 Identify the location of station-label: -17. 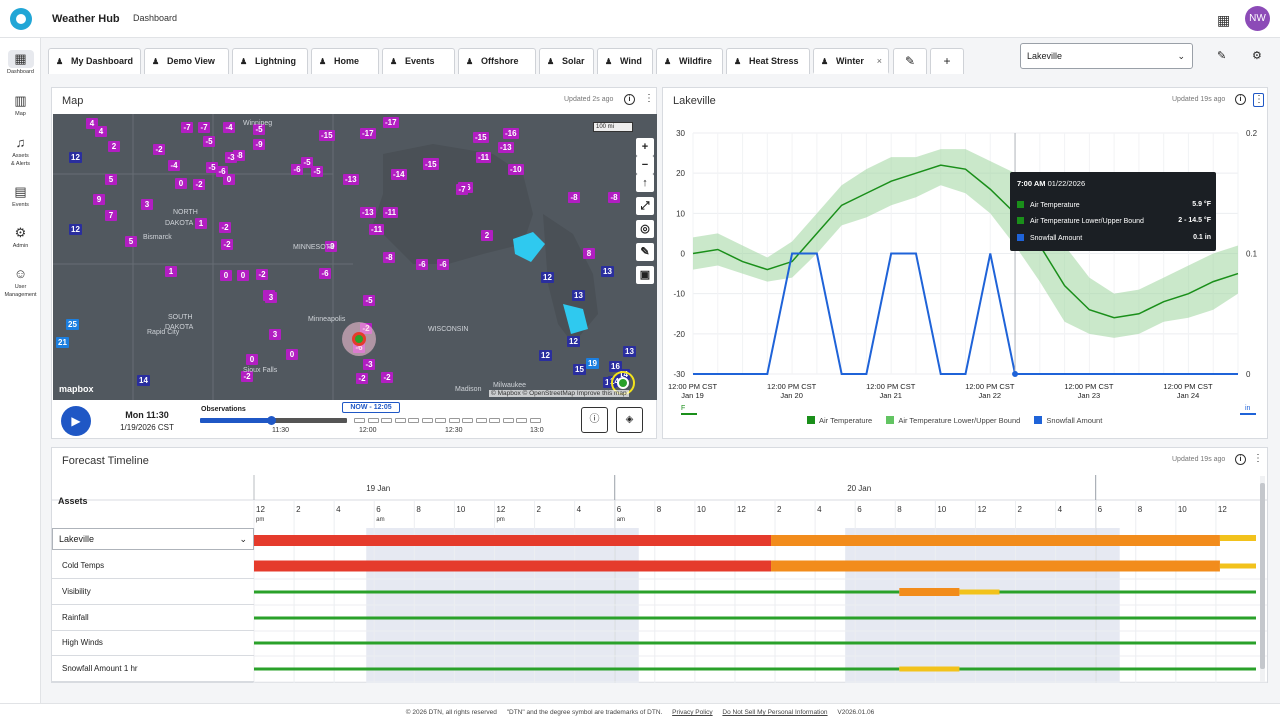
(391, 122).